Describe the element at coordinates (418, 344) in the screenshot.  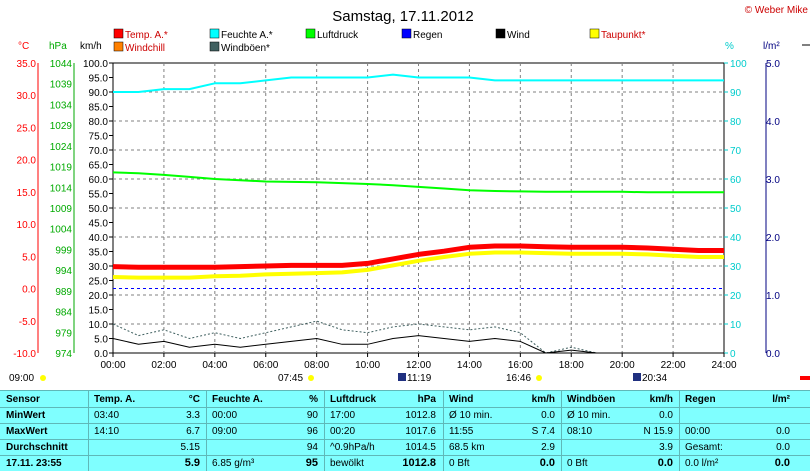
I see `series-wind-line` at that location.